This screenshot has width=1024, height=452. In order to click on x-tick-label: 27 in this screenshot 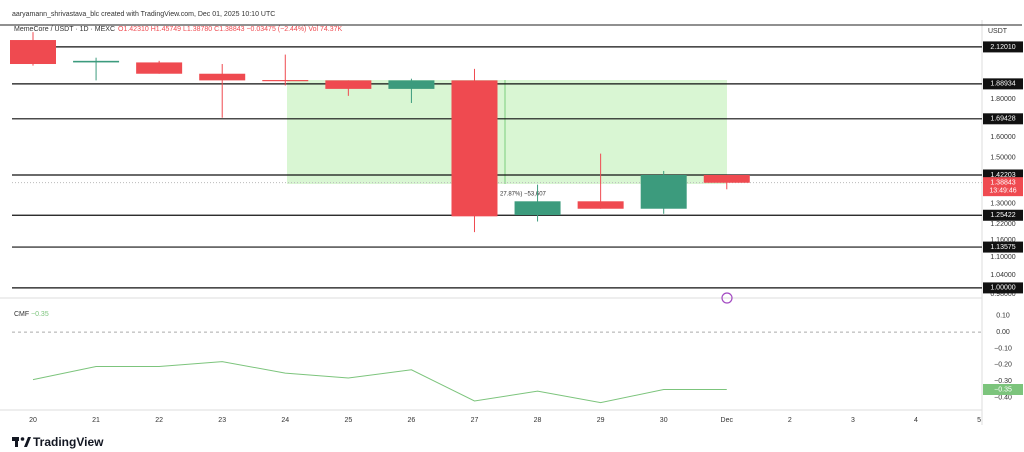, I will do `click(475, 420)`.